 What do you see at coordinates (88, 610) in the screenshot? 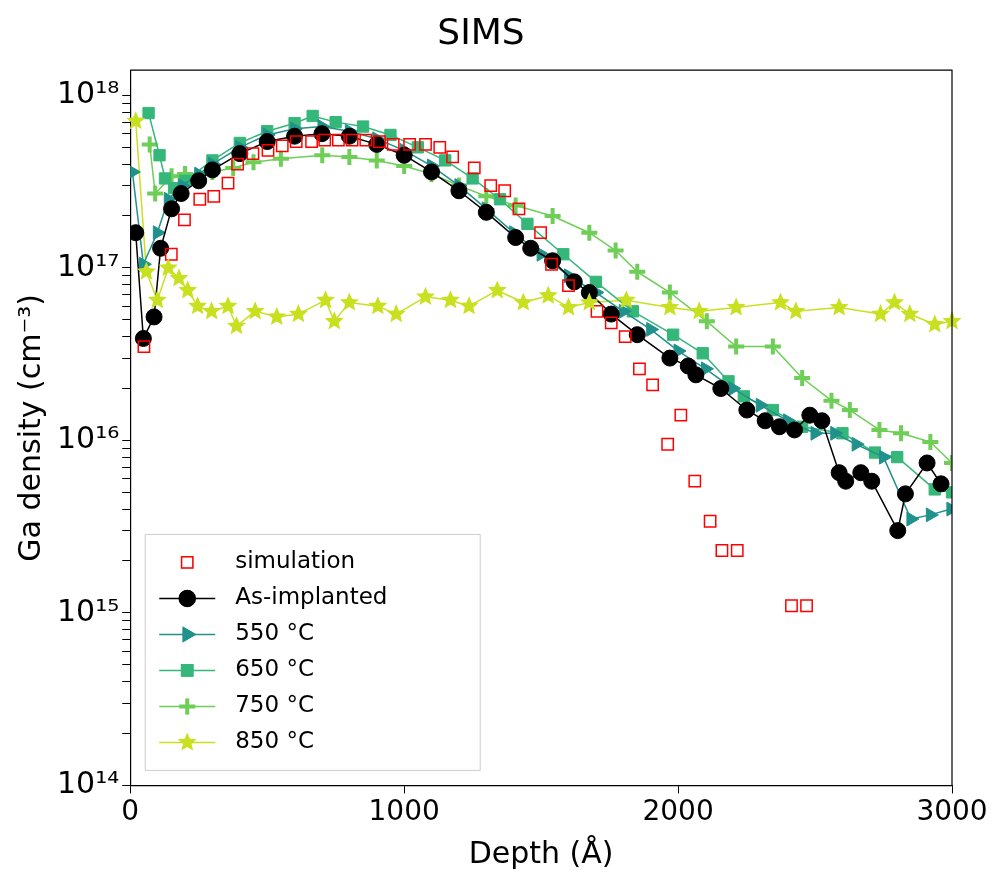
I see `y-tick-label: 10¹⁵` at bounding box center [88, 610].